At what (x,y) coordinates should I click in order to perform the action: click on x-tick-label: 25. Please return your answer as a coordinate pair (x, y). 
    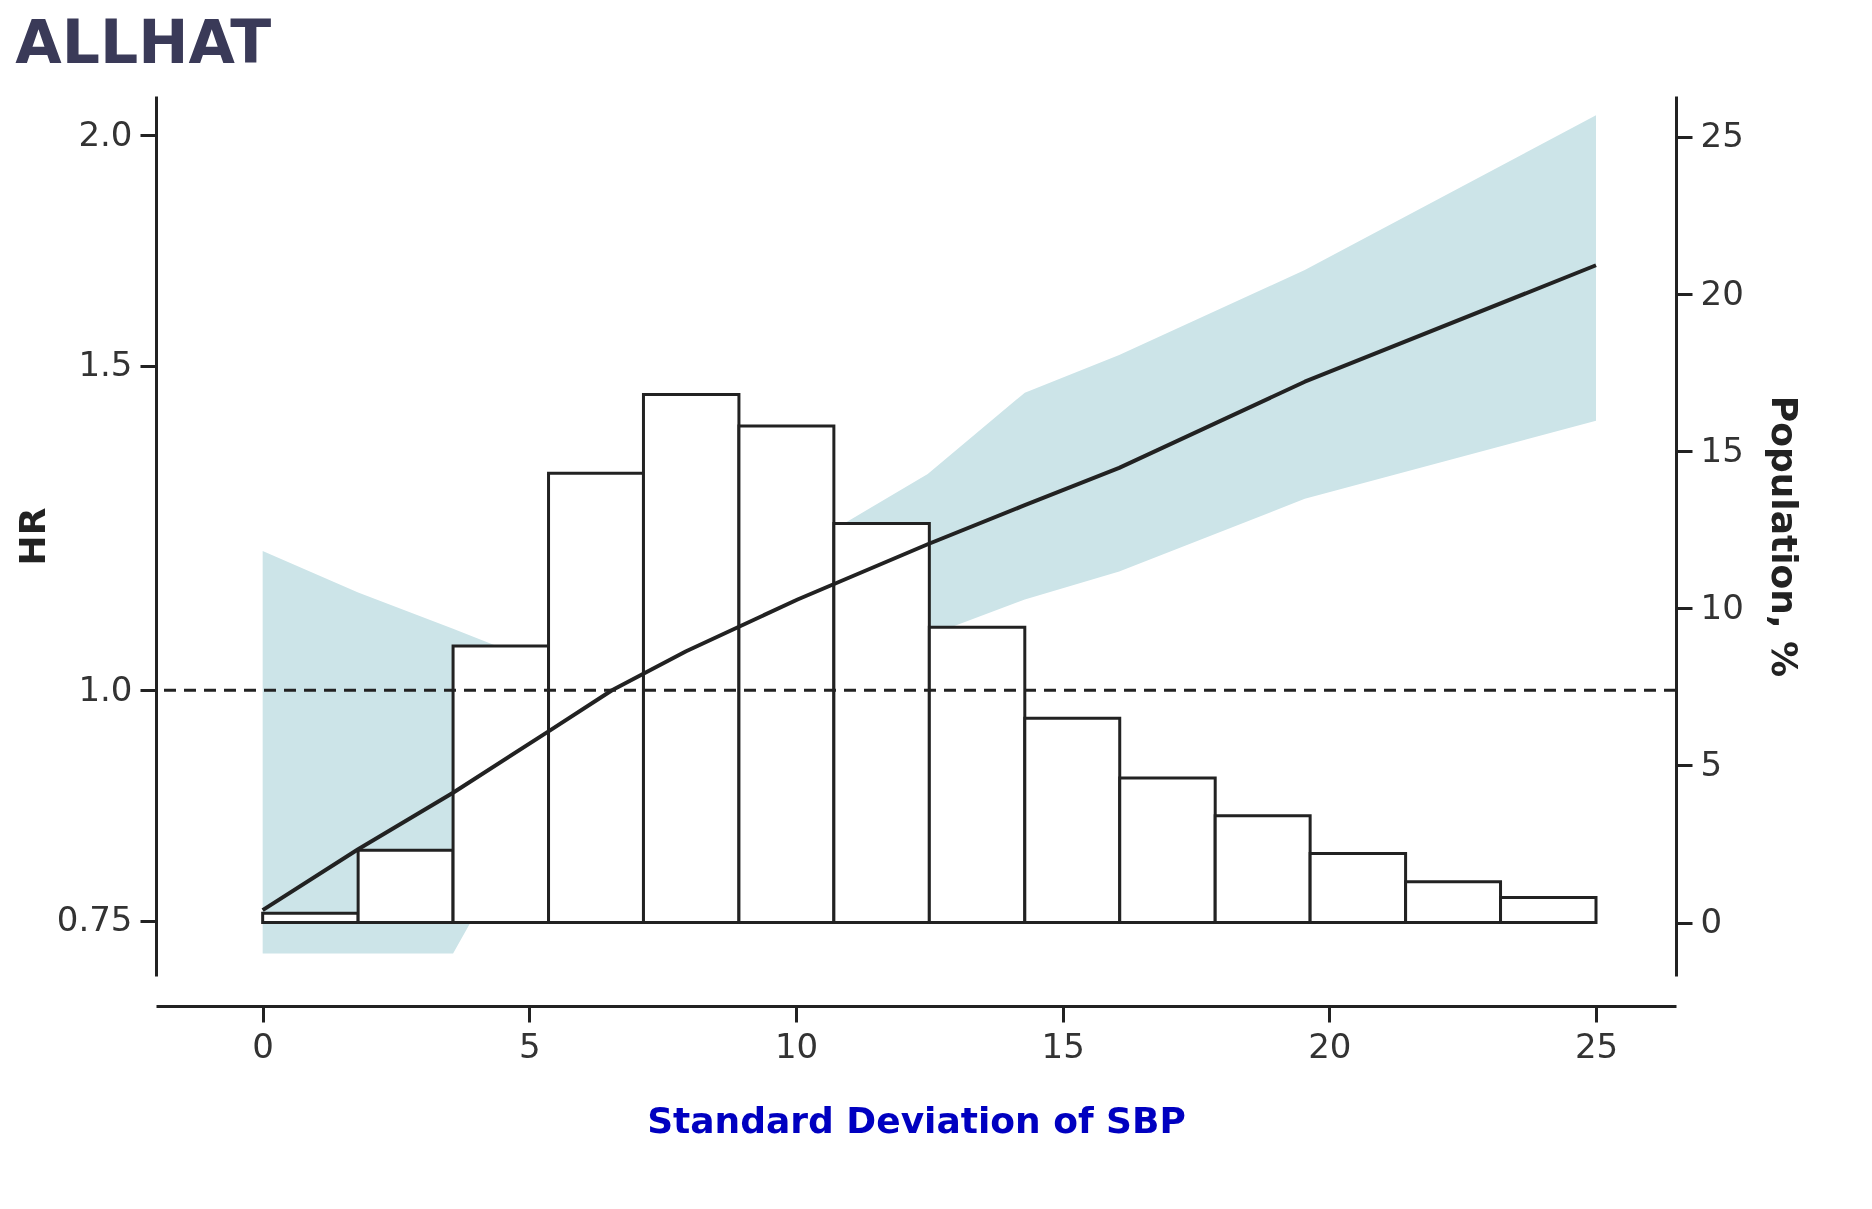
    Looking at the image, I should click on (1596, 1045).